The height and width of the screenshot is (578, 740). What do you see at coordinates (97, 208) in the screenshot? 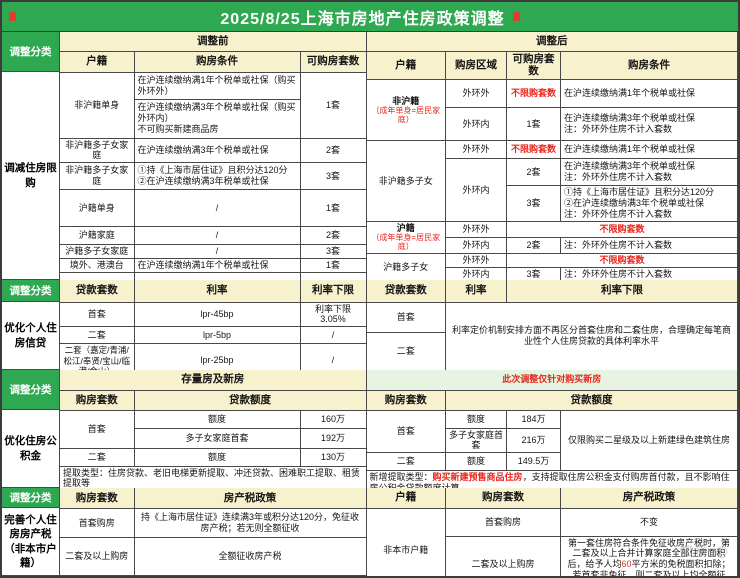
I see `hukou-cell: 沪籍单身` at bounding box center [97, 208].